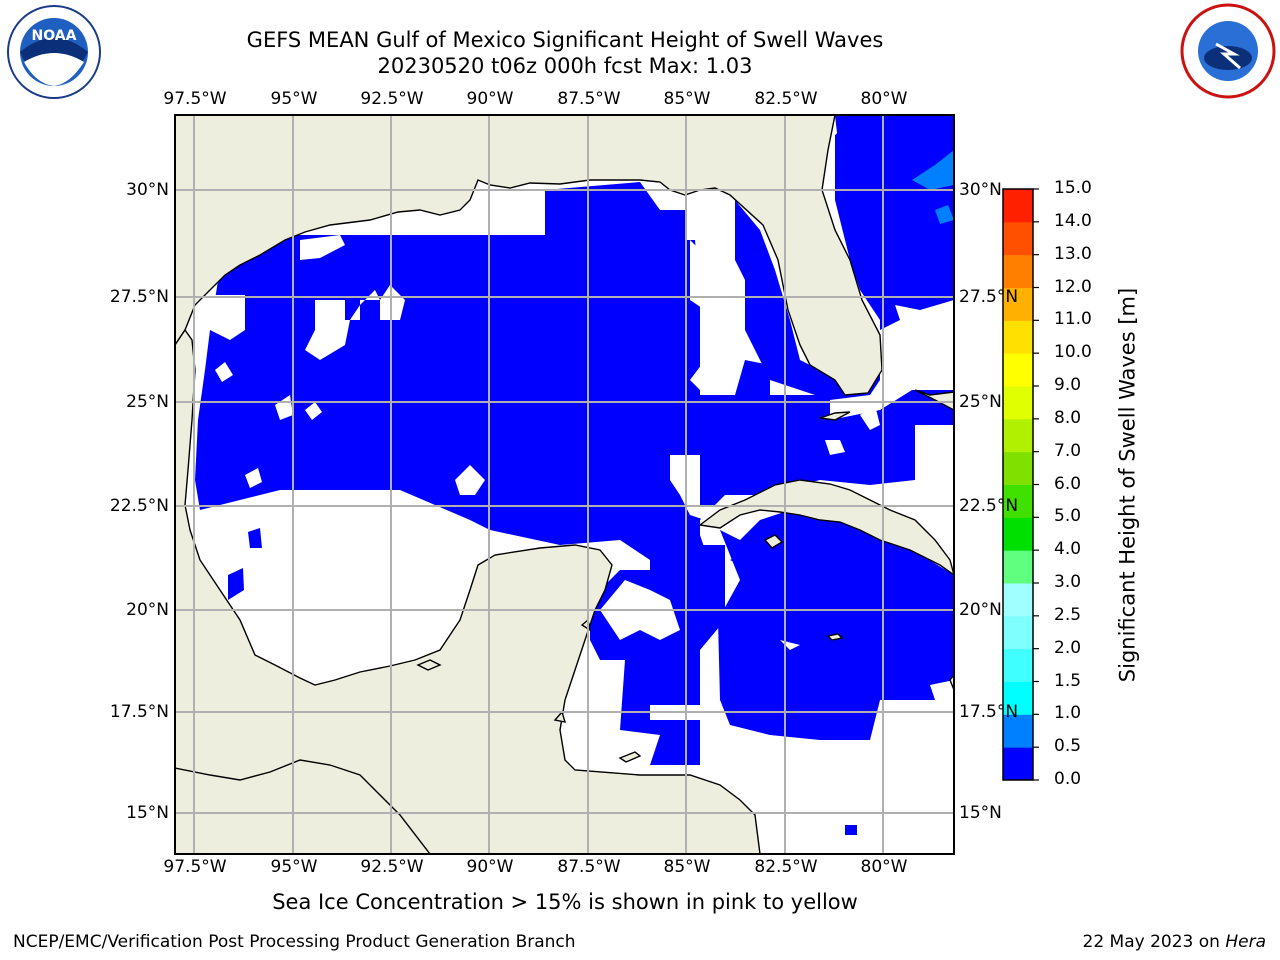 The width and height of the screenshot is (1280, 960). I want to click on colorbar-tick-label: 5.0, so click(1068, 516).